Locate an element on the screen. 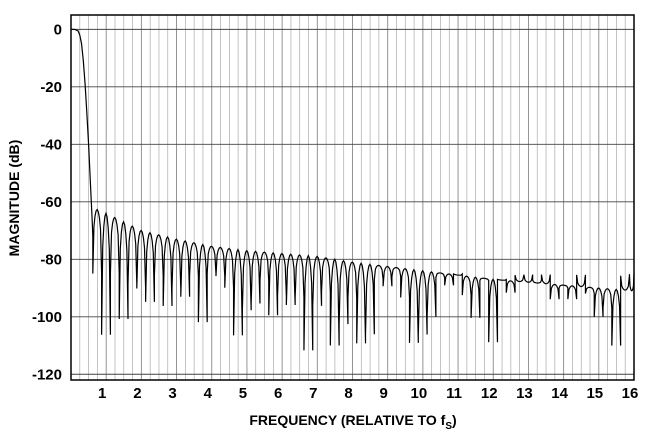 The height and width of the screenshot is (433, 645). x-axis-label: FREQUENCY (RELATIVE TO fS) is located at coordinates (352, 422).